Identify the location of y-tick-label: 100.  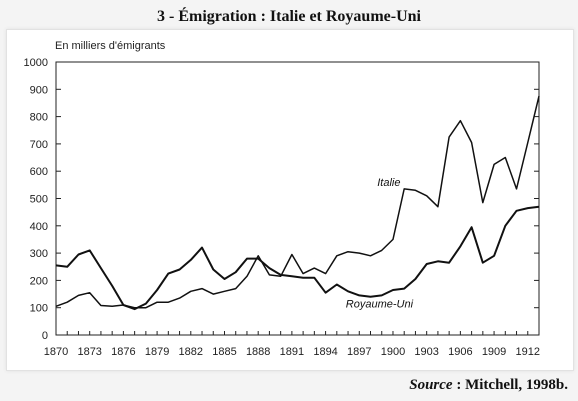
(39, 309).